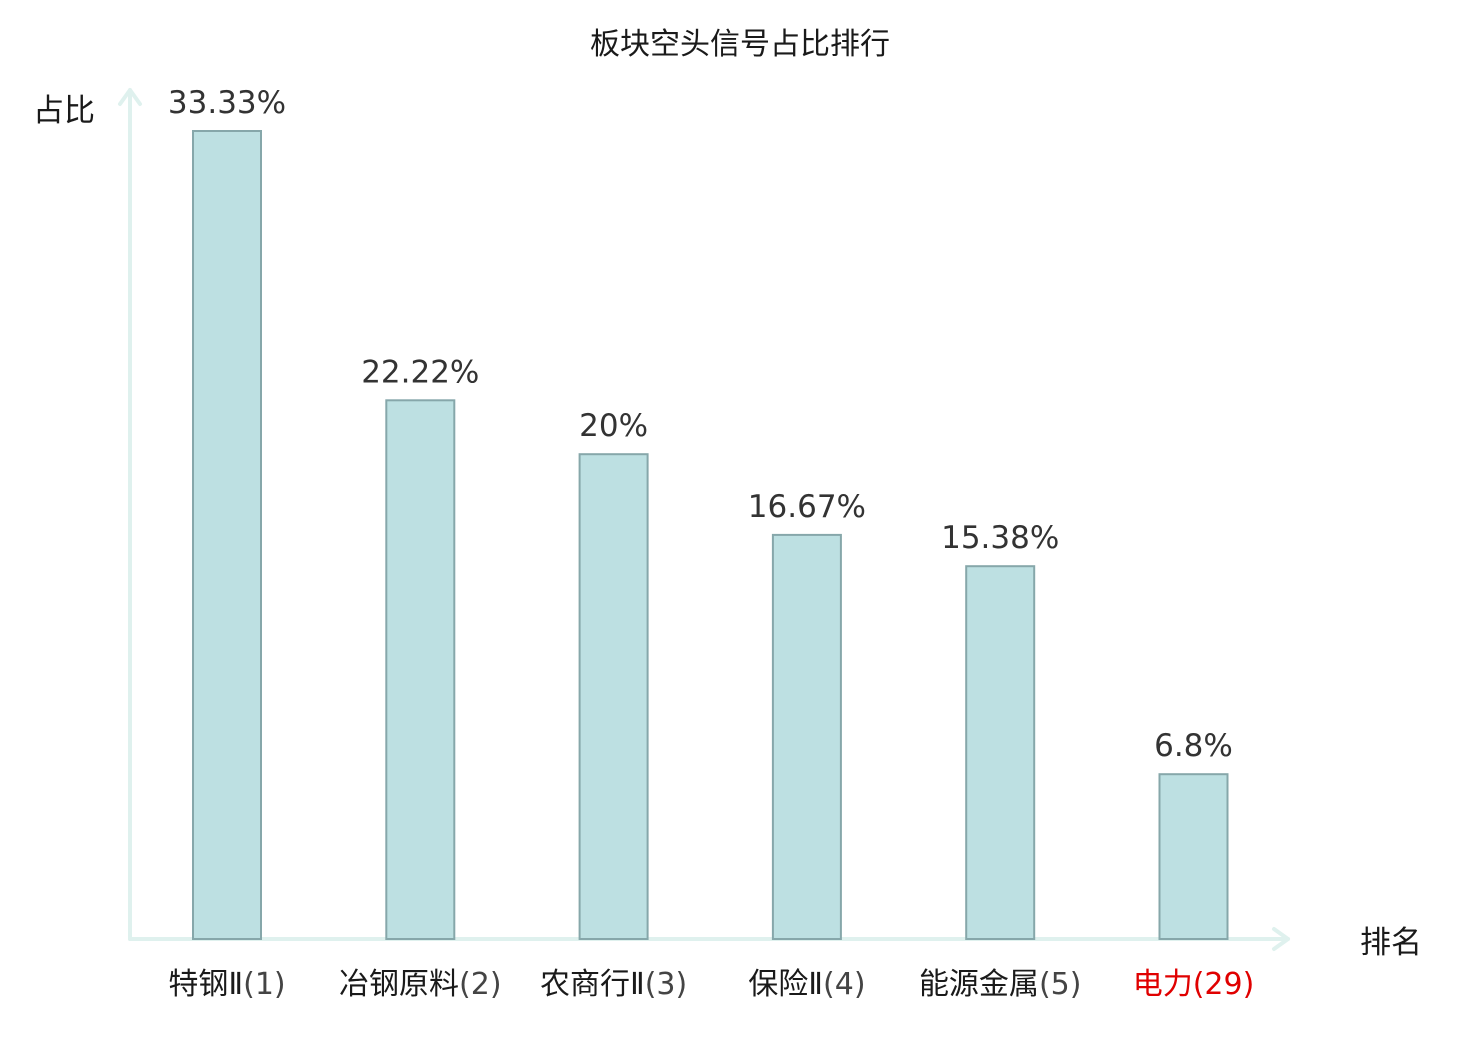 The height and width of the screenshot is (1040, 1480). What do you see at coordinates (420, 372) in the screenshot?
I see `bar-value-label: 22.22%` at bounding box center [420, 372].